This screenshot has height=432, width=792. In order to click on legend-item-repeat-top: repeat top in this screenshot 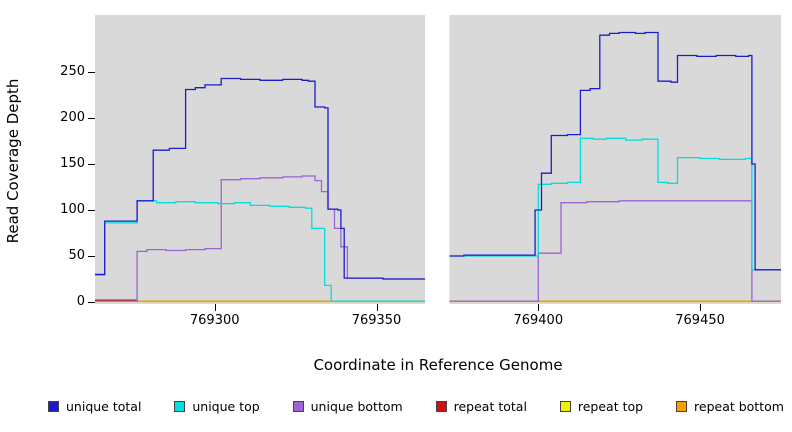, I will do `click(601, 406)`.